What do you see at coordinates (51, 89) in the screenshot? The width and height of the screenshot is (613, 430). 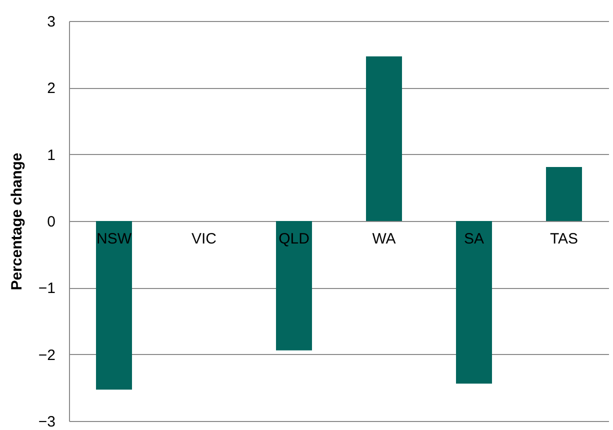 I see `y-tick-label: 2` at bounding box center [51, 89].